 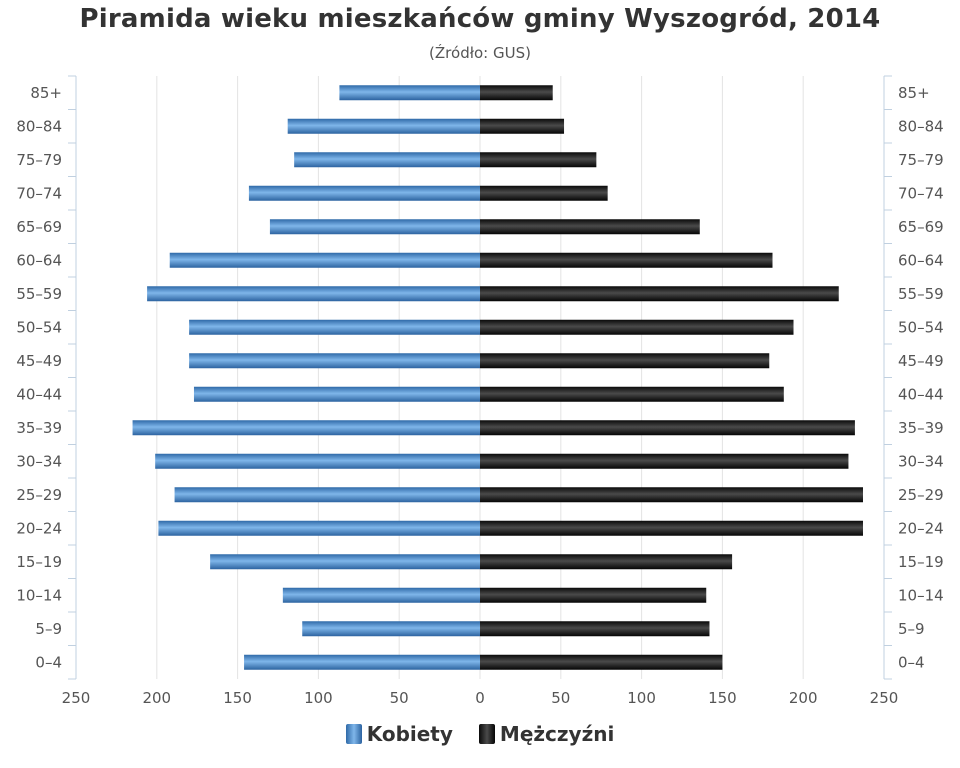 What do you see at coordinates (921, 361) in the screenshot?
I see `y-tick-label-right: 45–49` at bounding box center [921, 361].